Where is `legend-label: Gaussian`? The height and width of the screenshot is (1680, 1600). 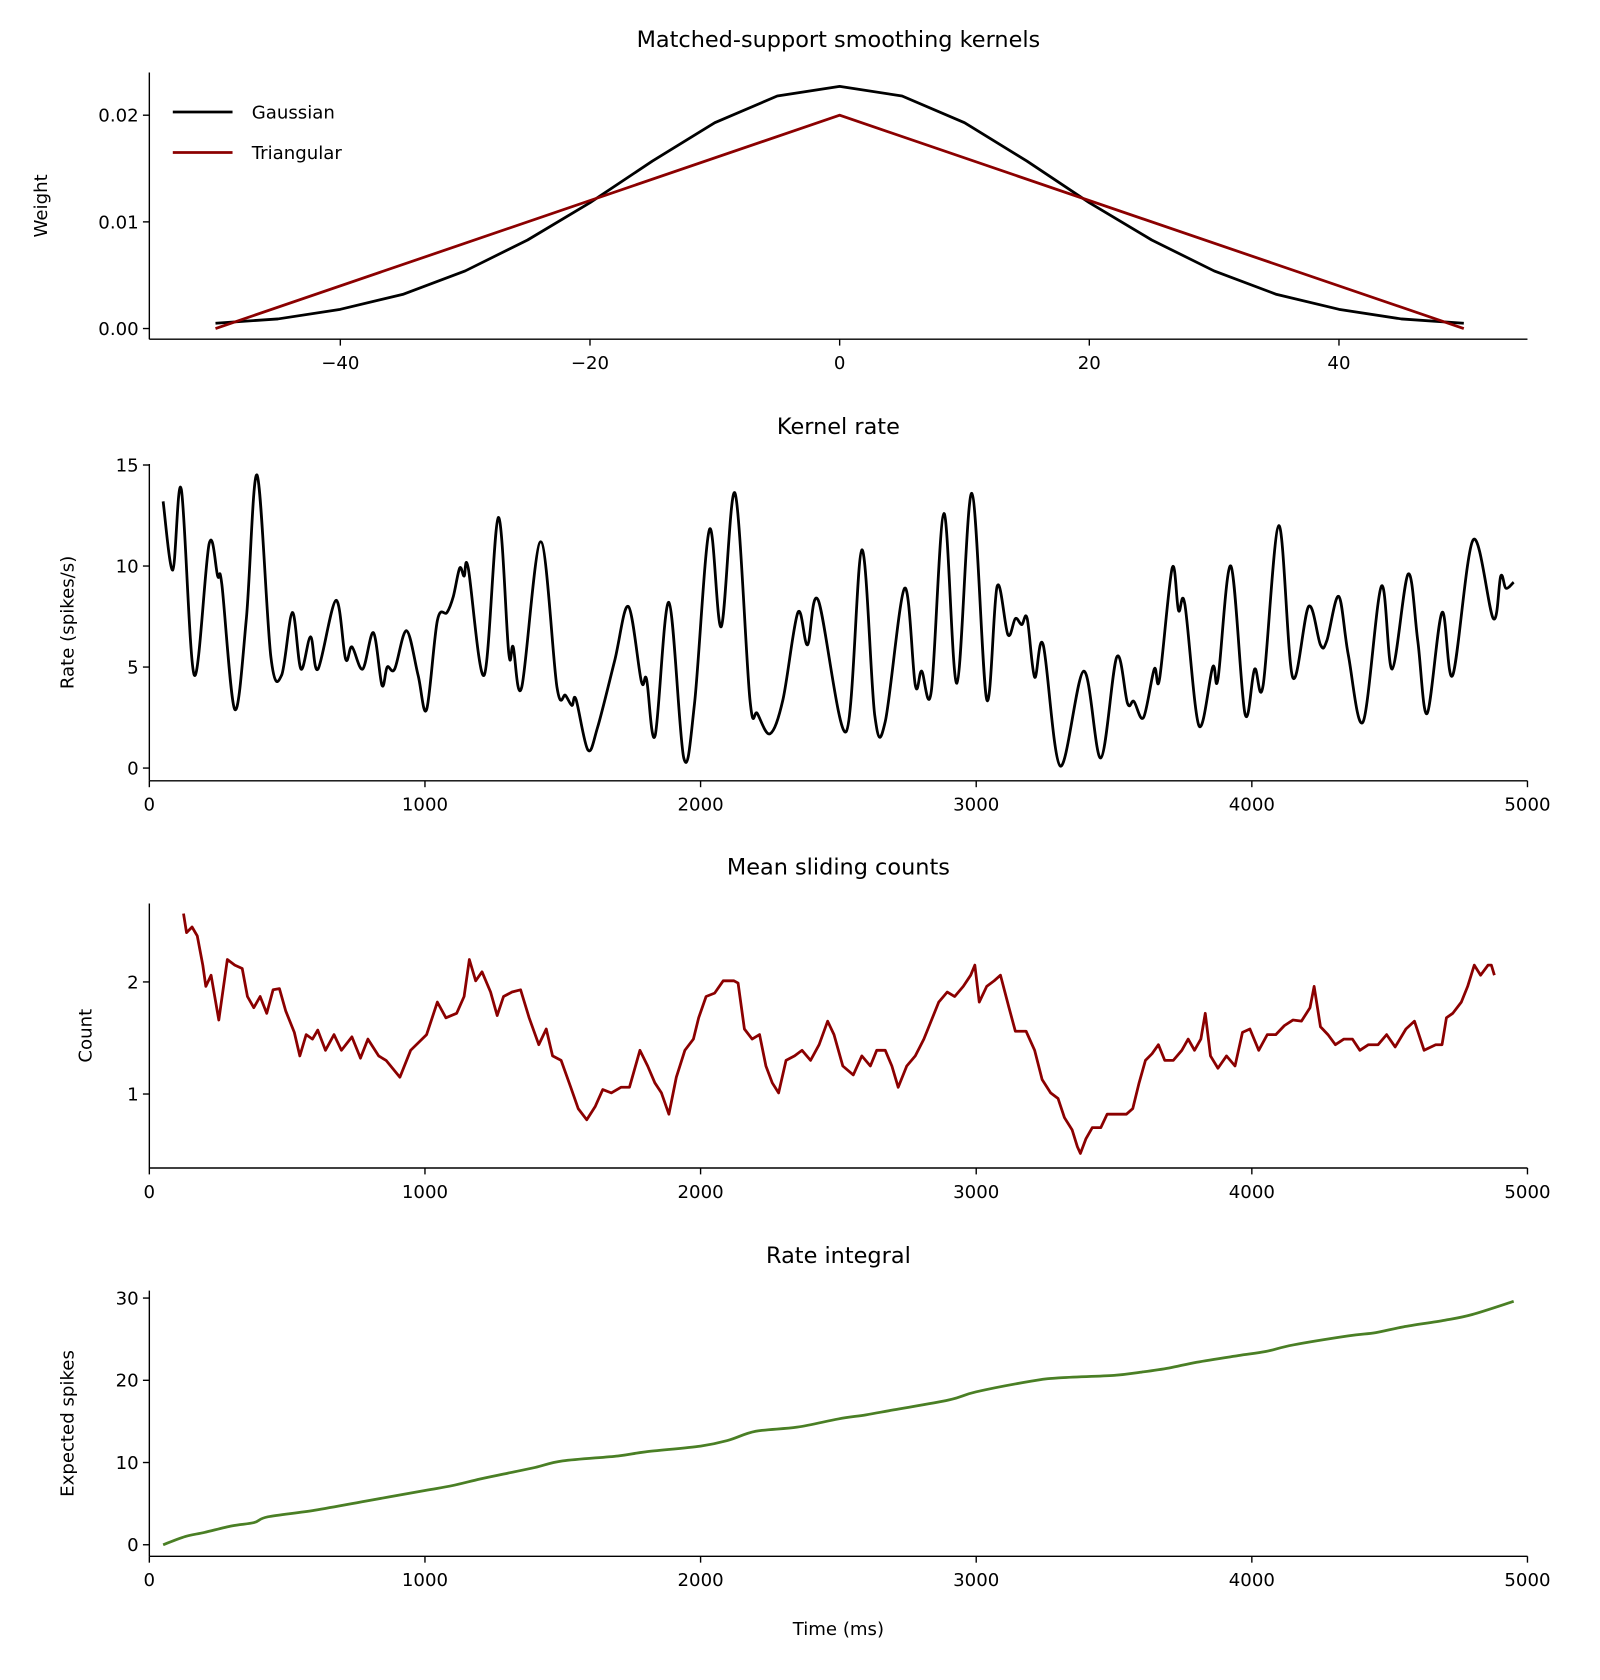 legend-label: Gaussian is located at coordinates (293, 112).